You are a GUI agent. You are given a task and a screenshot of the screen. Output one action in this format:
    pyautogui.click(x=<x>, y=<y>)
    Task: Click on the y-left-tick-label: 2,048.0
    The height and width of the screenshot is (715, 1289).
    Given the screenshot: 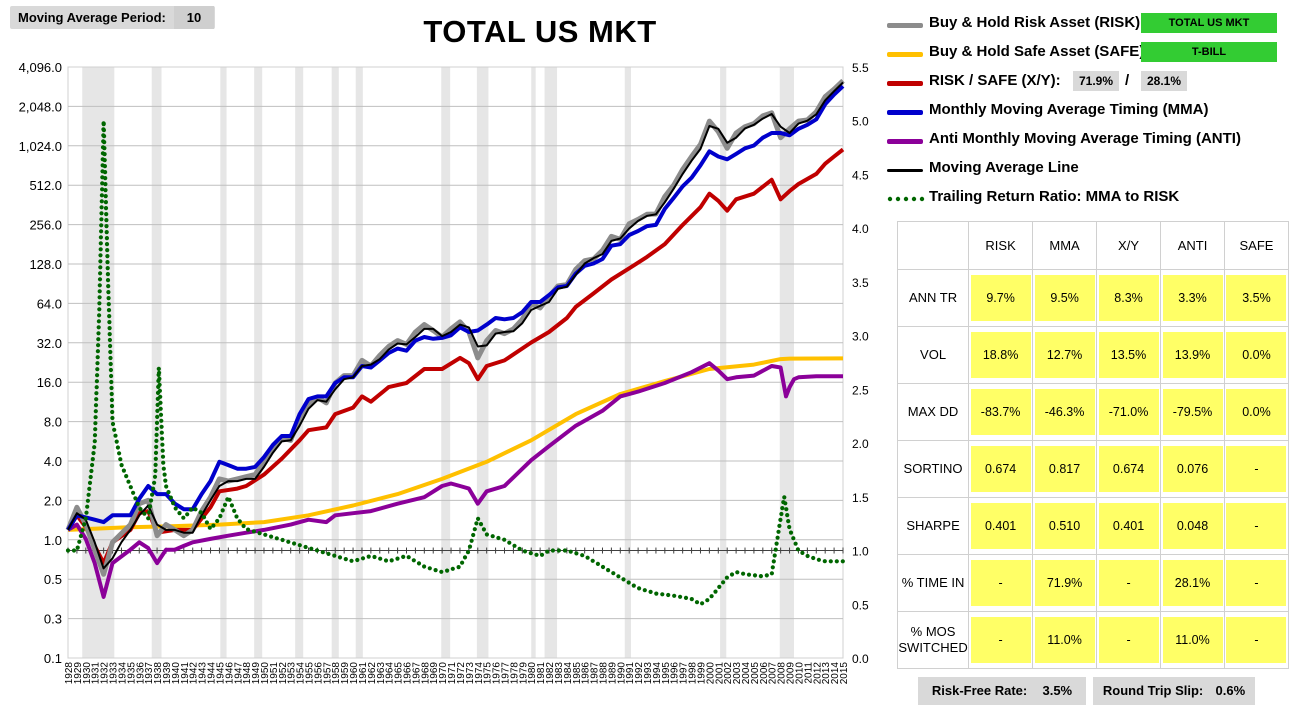 What is the action you would take?
    pyautogui.click(x=40, y=106)
    